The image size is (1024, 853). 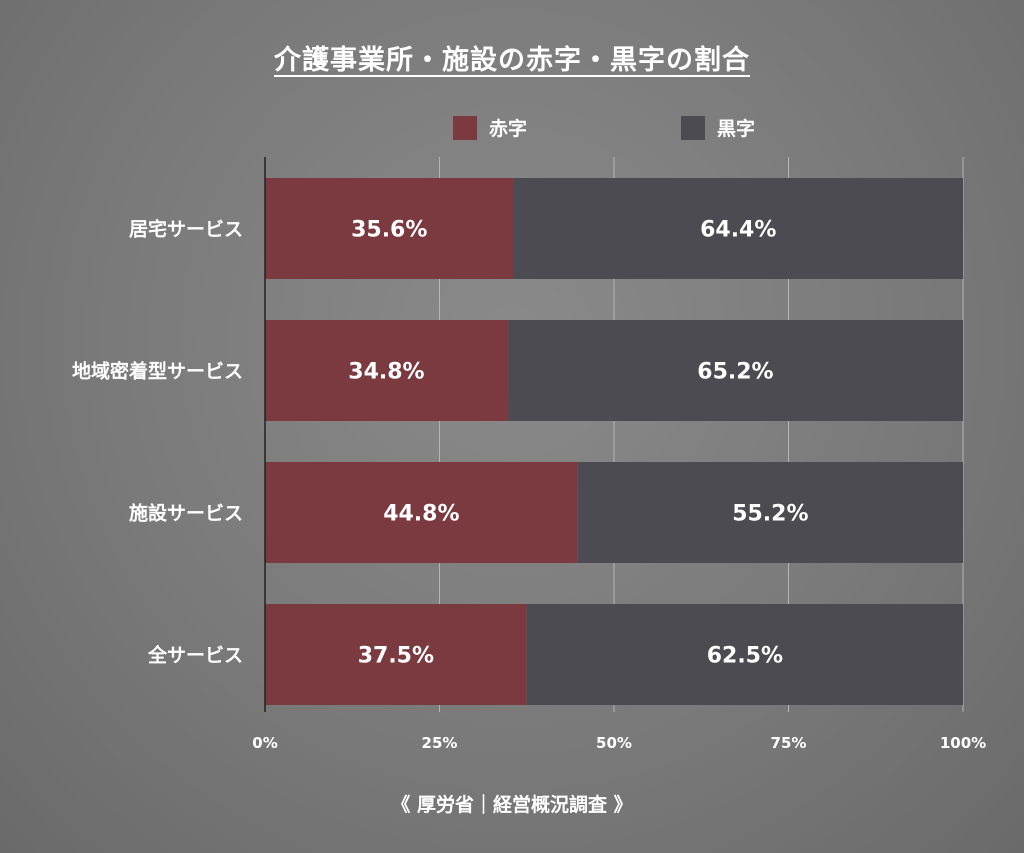 I want to click on data-label-surplus: 62.5%, so click(x=745, y=656).